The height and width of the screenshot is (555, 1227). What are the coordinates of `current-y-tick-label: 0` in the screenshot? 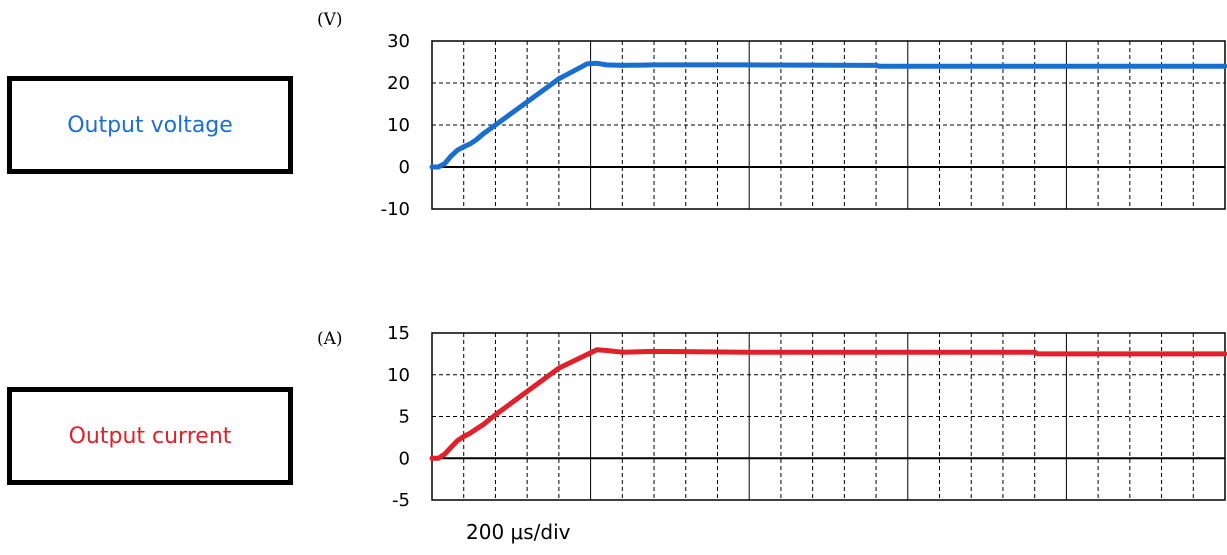 It's located at (404, 458).